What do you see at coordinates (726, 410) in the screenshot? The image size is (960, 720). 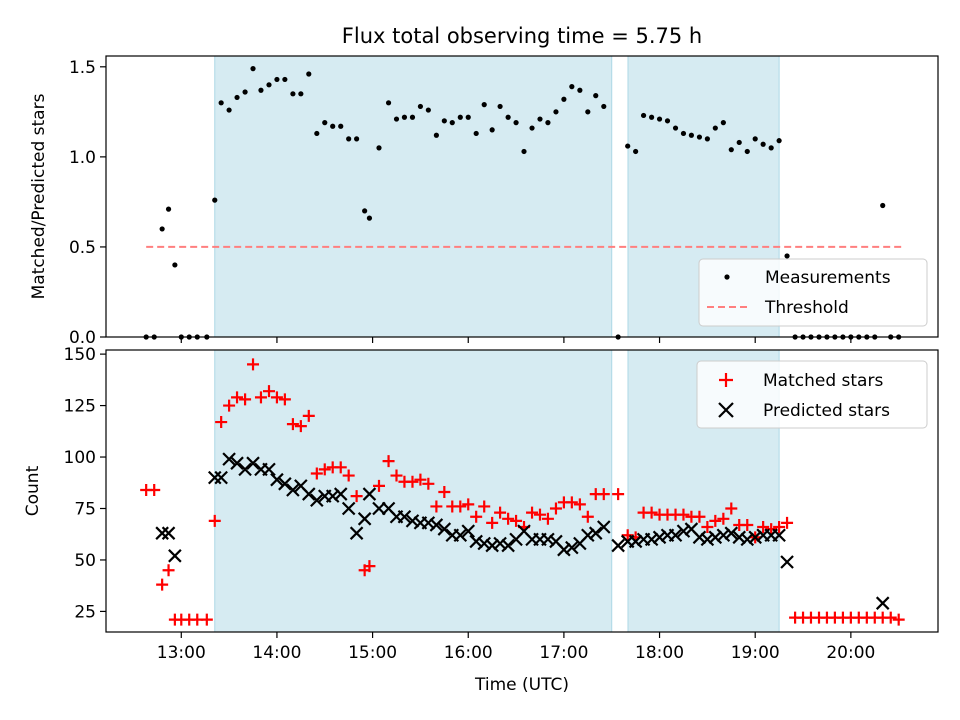 I see `legend-predicted-marker` at bounding box center [726, 410].